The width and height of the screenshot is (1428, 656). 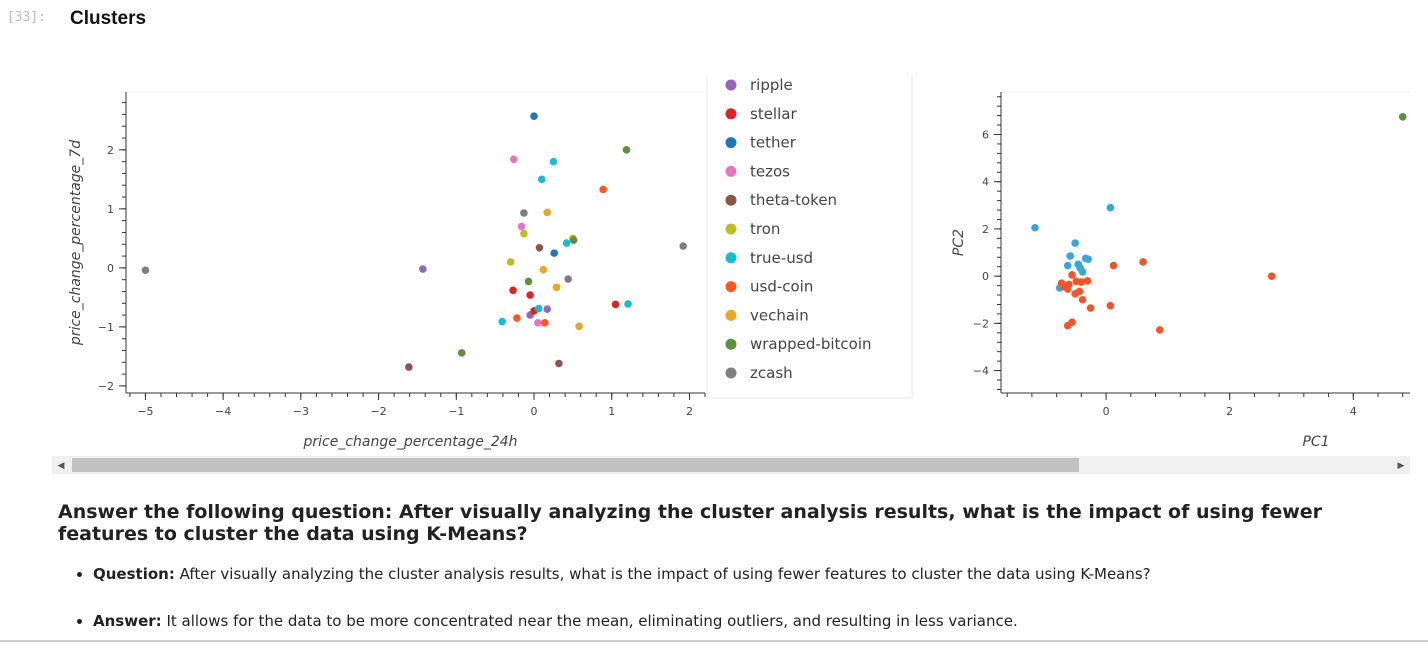 I want to click on question-label: Question:, so click(x=134, y=574).